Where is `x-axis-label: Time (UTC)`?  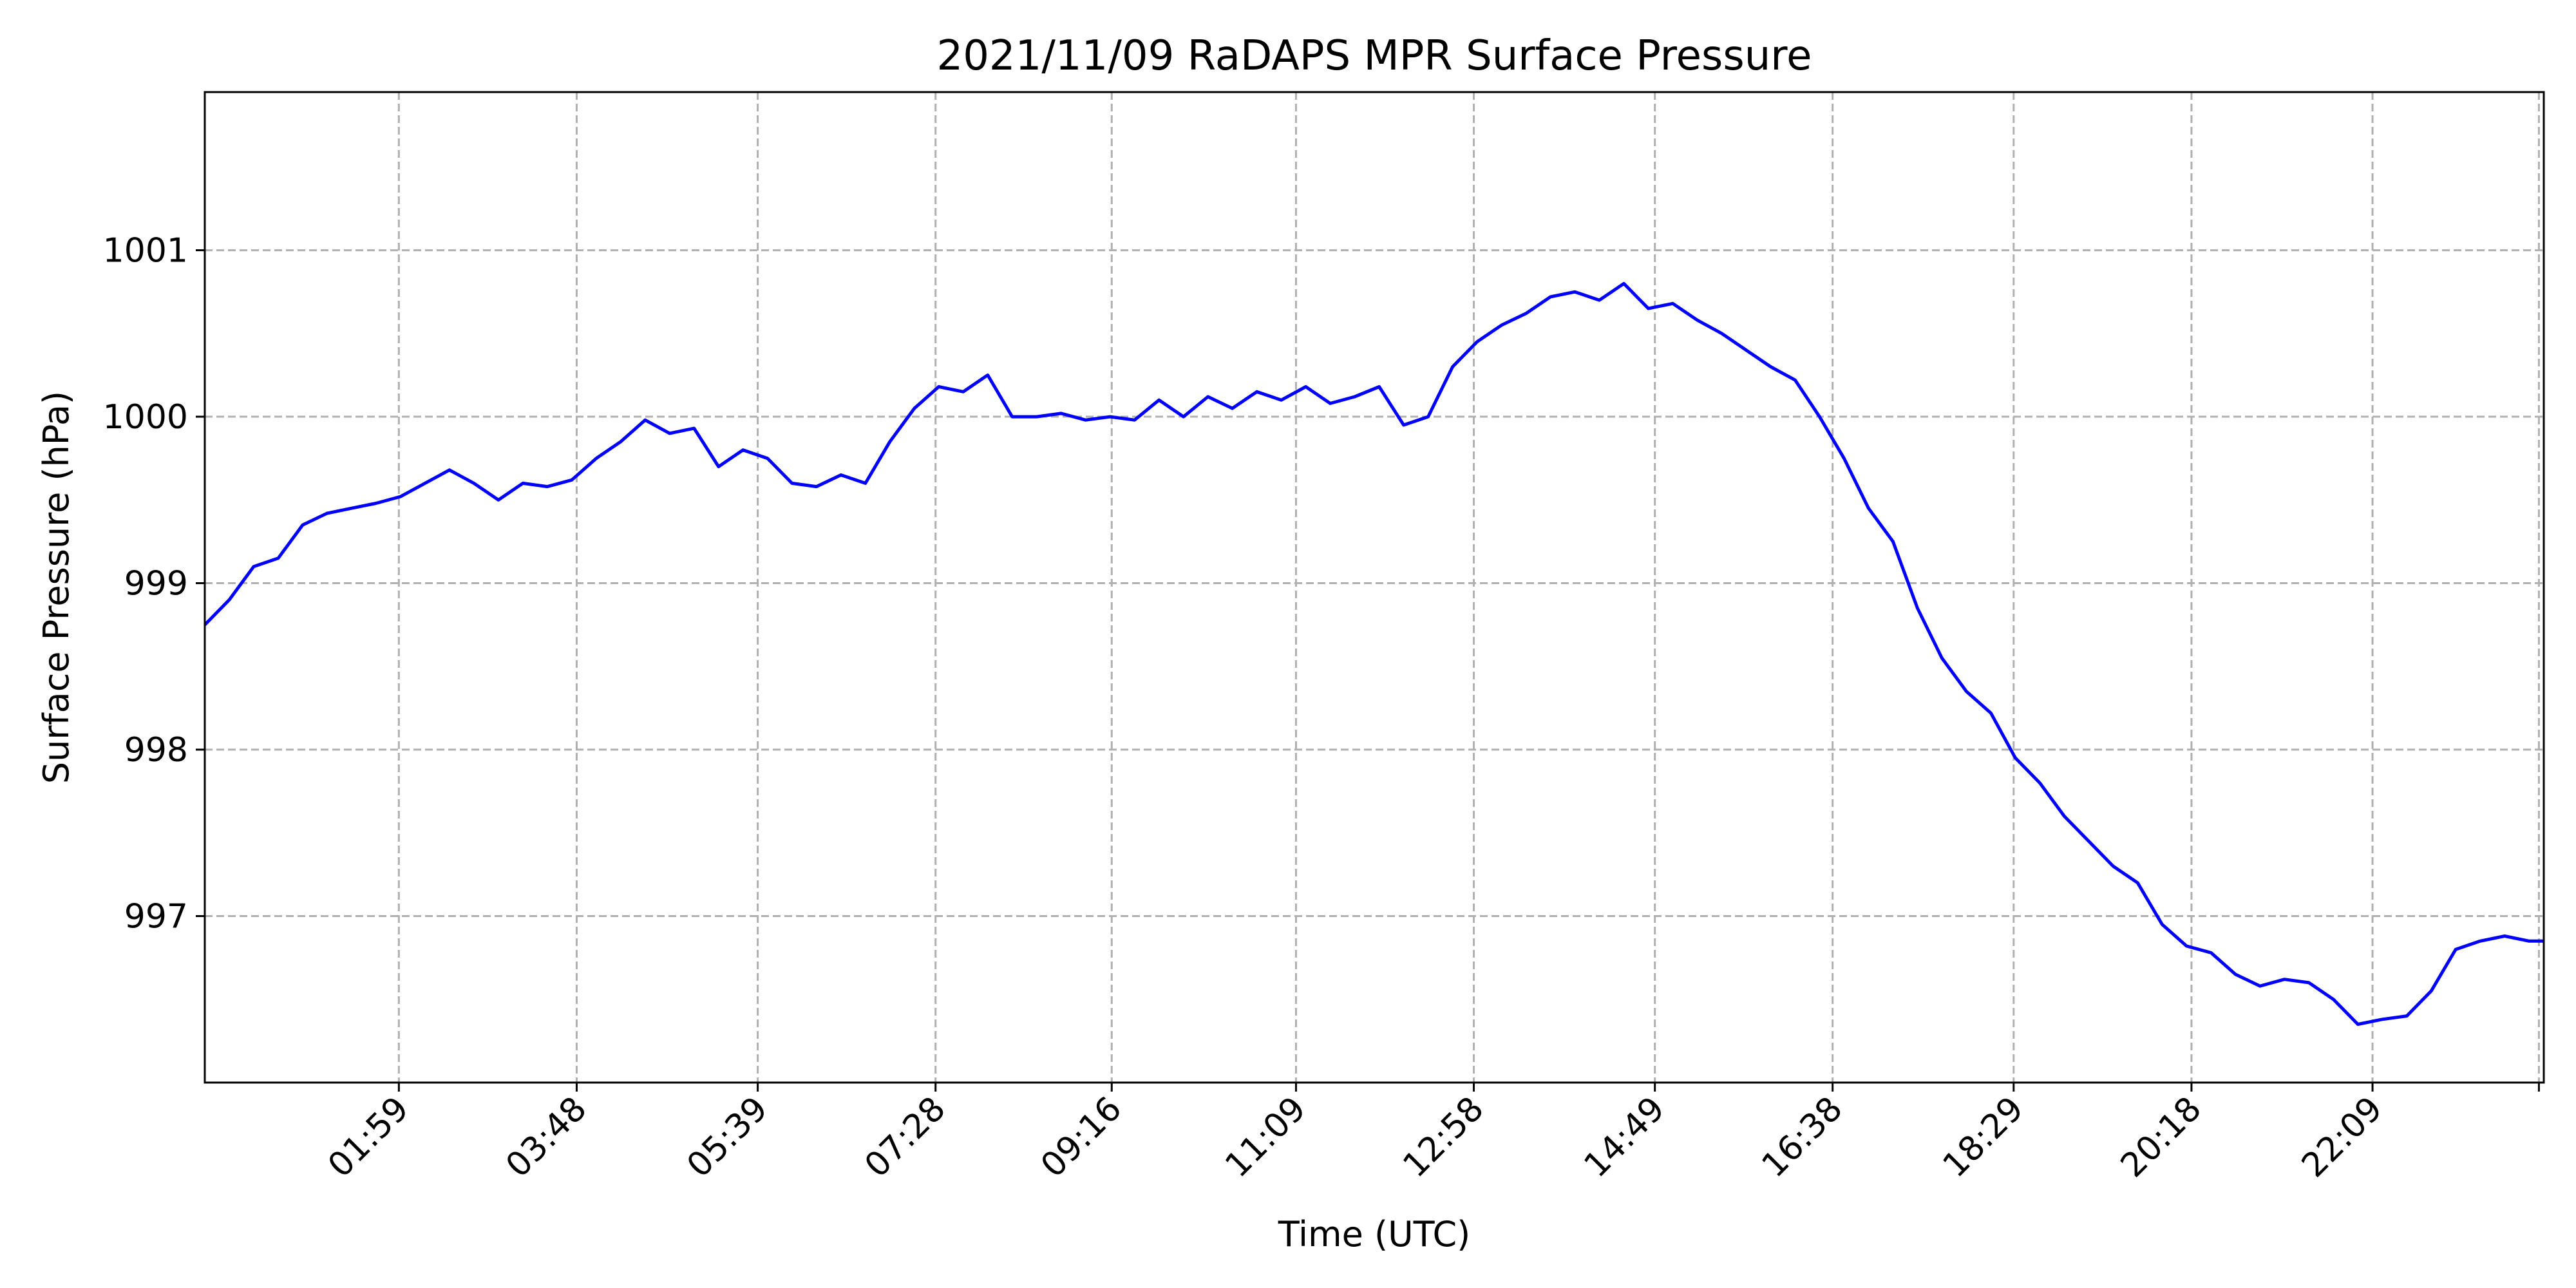
x-axis-label: Time (UTC) is located at coordinates (1374, 1234).